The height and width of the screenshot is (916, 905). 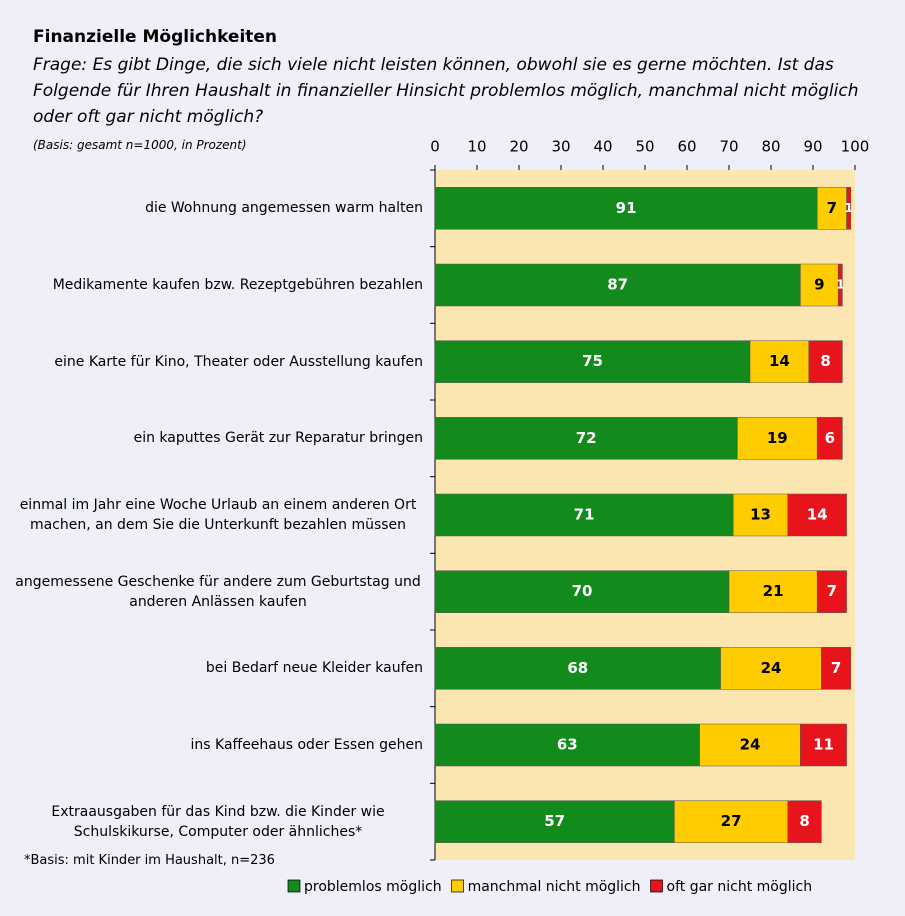 What do you see at coordinates (373, 887) in the screenshot?
I see `legend-label: problemlos möglich` at bounding box center [373, 887].